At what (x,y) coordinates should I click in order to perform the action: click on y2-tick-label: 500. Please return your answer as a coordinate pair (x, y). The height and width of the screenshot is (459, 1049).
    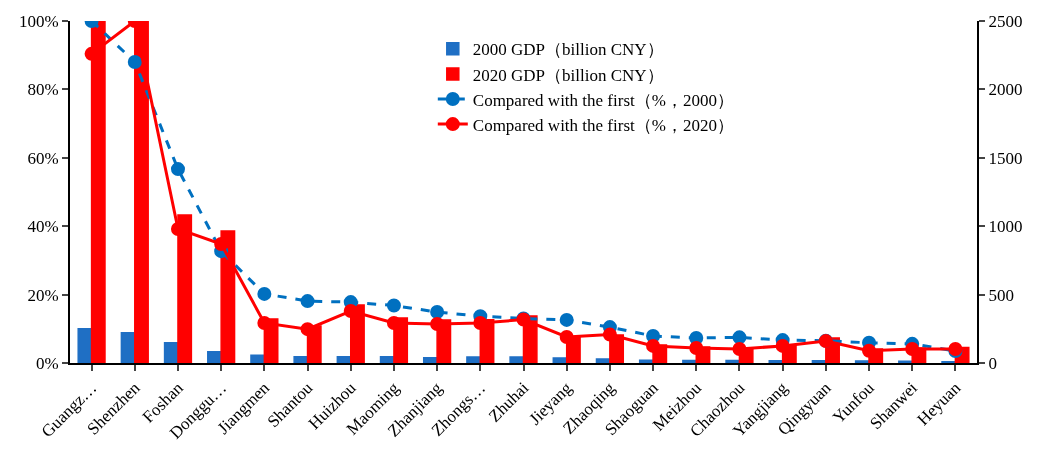
    Looking at the image, I should click on (1001, 295).